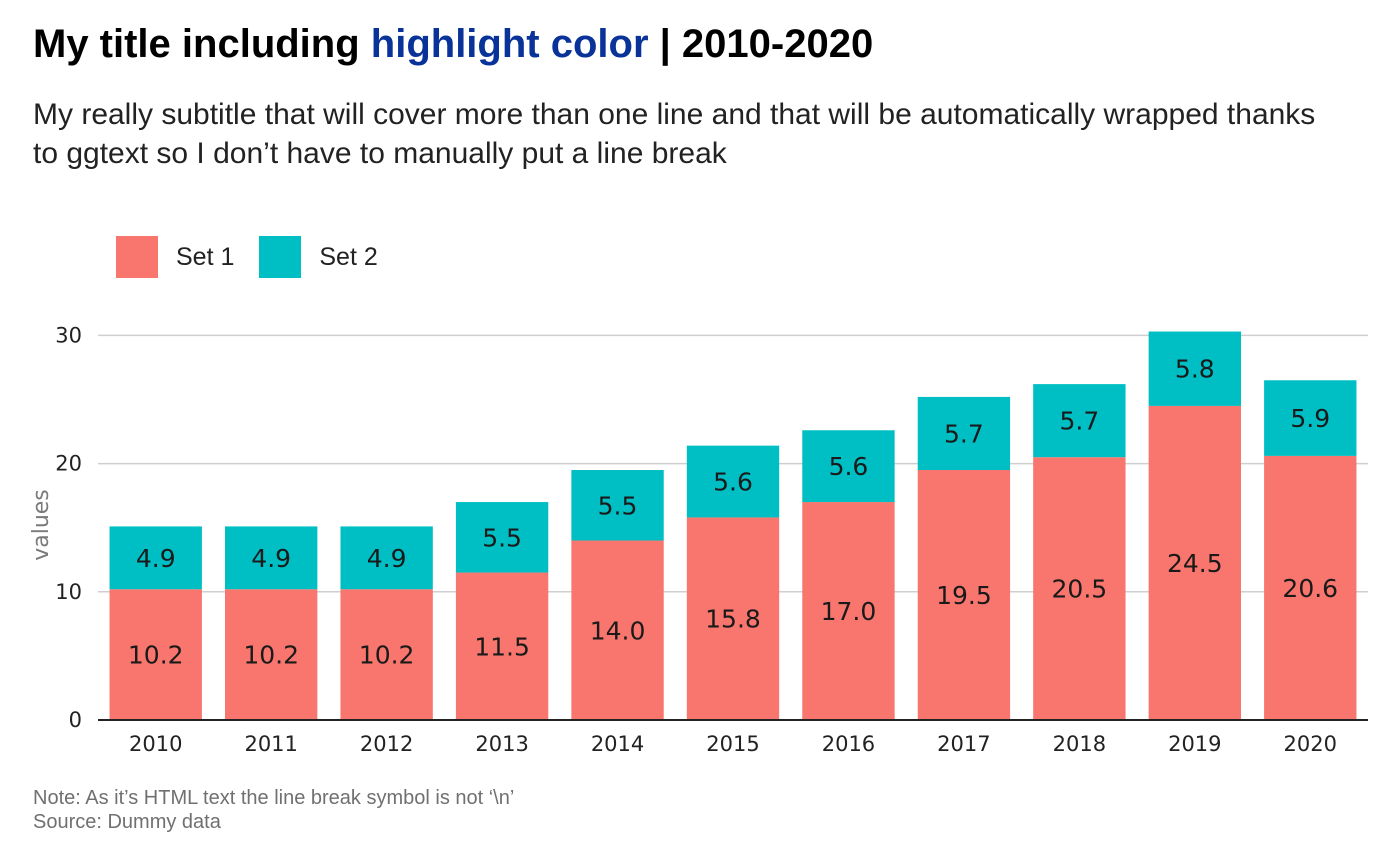 The image size is (1400, 866). I want to click on legend-label-set-2: Set 2, so click(348, 256).